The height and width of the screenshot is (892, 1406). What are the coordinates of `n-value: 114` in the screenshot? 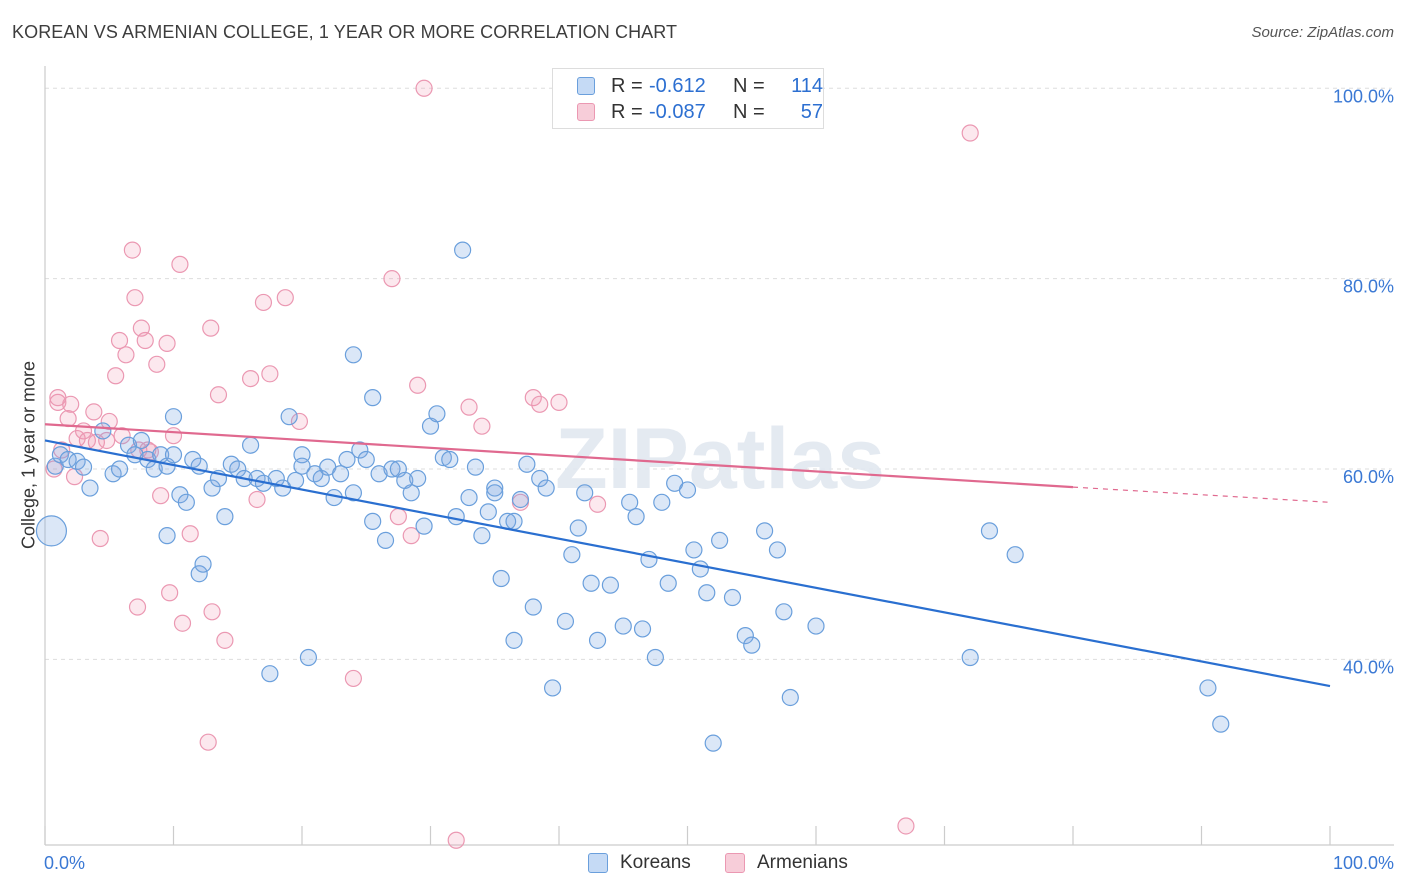 It's located at (807, 86).